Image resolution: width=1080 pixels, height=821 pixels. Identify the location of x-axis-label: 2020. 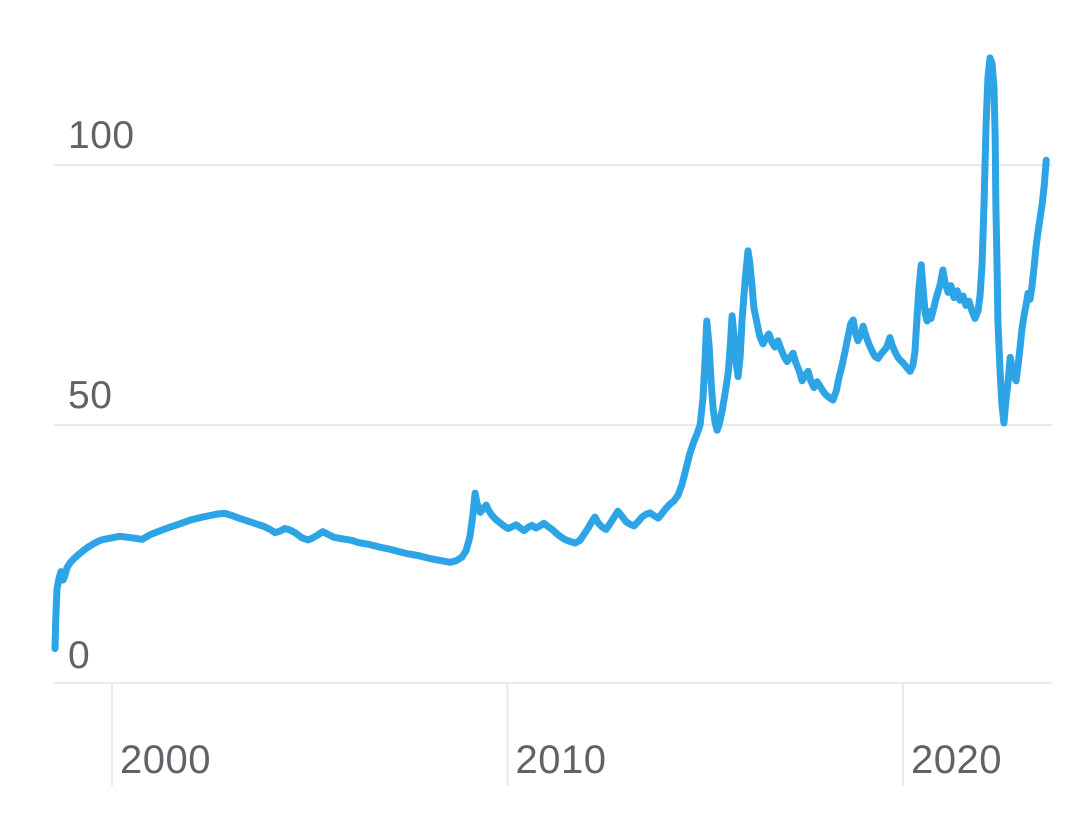
(956, 760).